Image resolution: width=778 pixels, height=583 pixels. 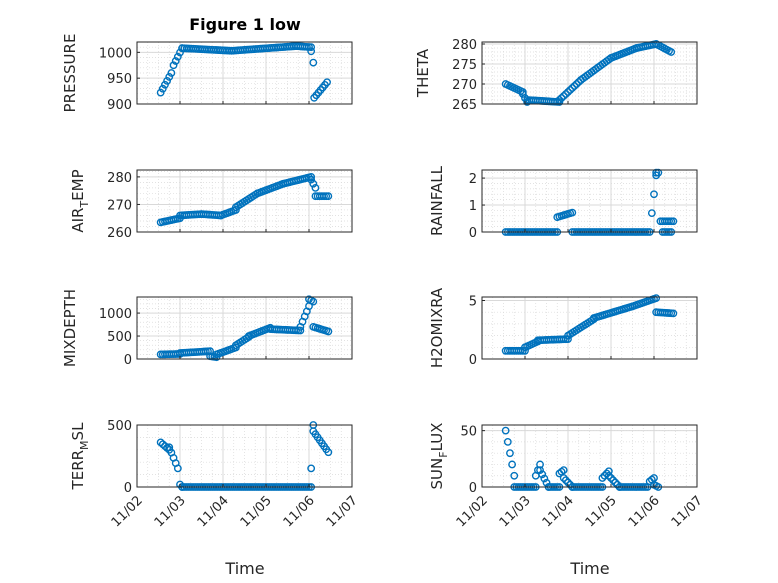 I want to click on panel-theta: 265 270 275 280 THETA, so click(x=556, y=75).